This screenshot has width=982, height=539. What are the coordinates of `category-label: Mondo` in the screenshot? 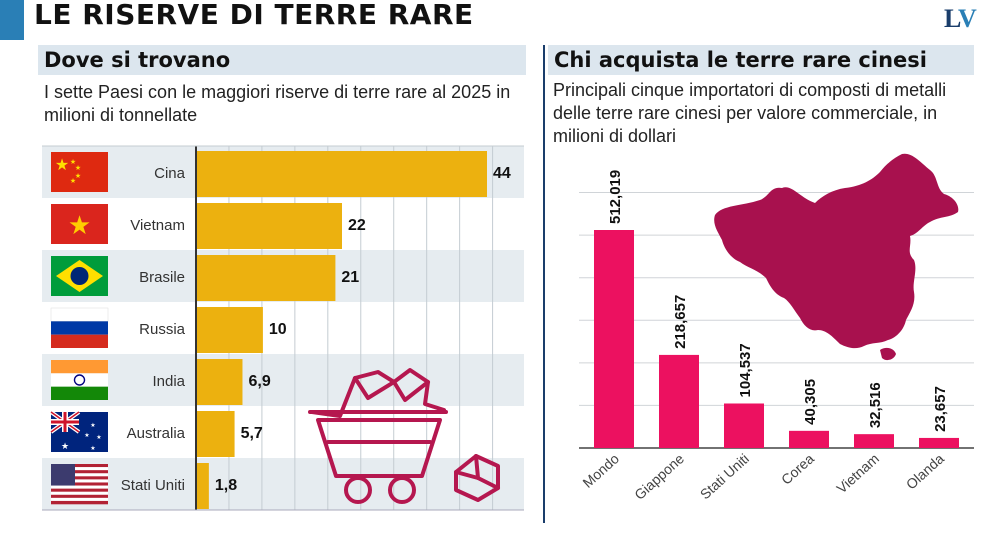 It's located at (600, 470).